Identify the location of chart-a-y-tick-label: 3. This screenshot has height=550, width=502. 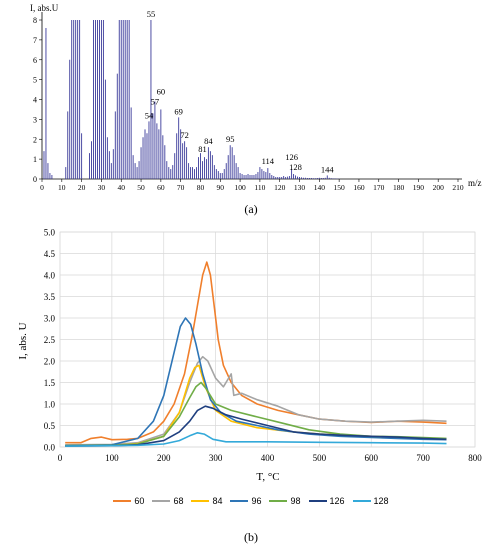
(35, 119).